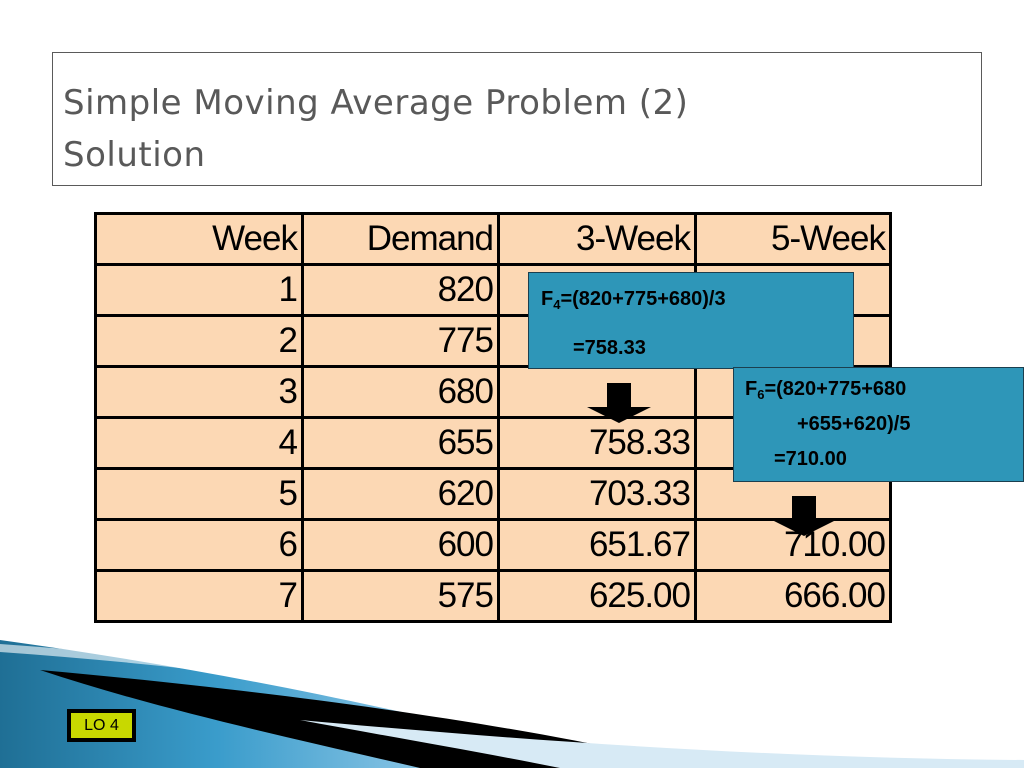 Image resolution: width=1024 pixels, height=768 pixels. I want to click on f4-formula-callout: F4=(820+775+680)/3 =758.33, so click(691, 320).